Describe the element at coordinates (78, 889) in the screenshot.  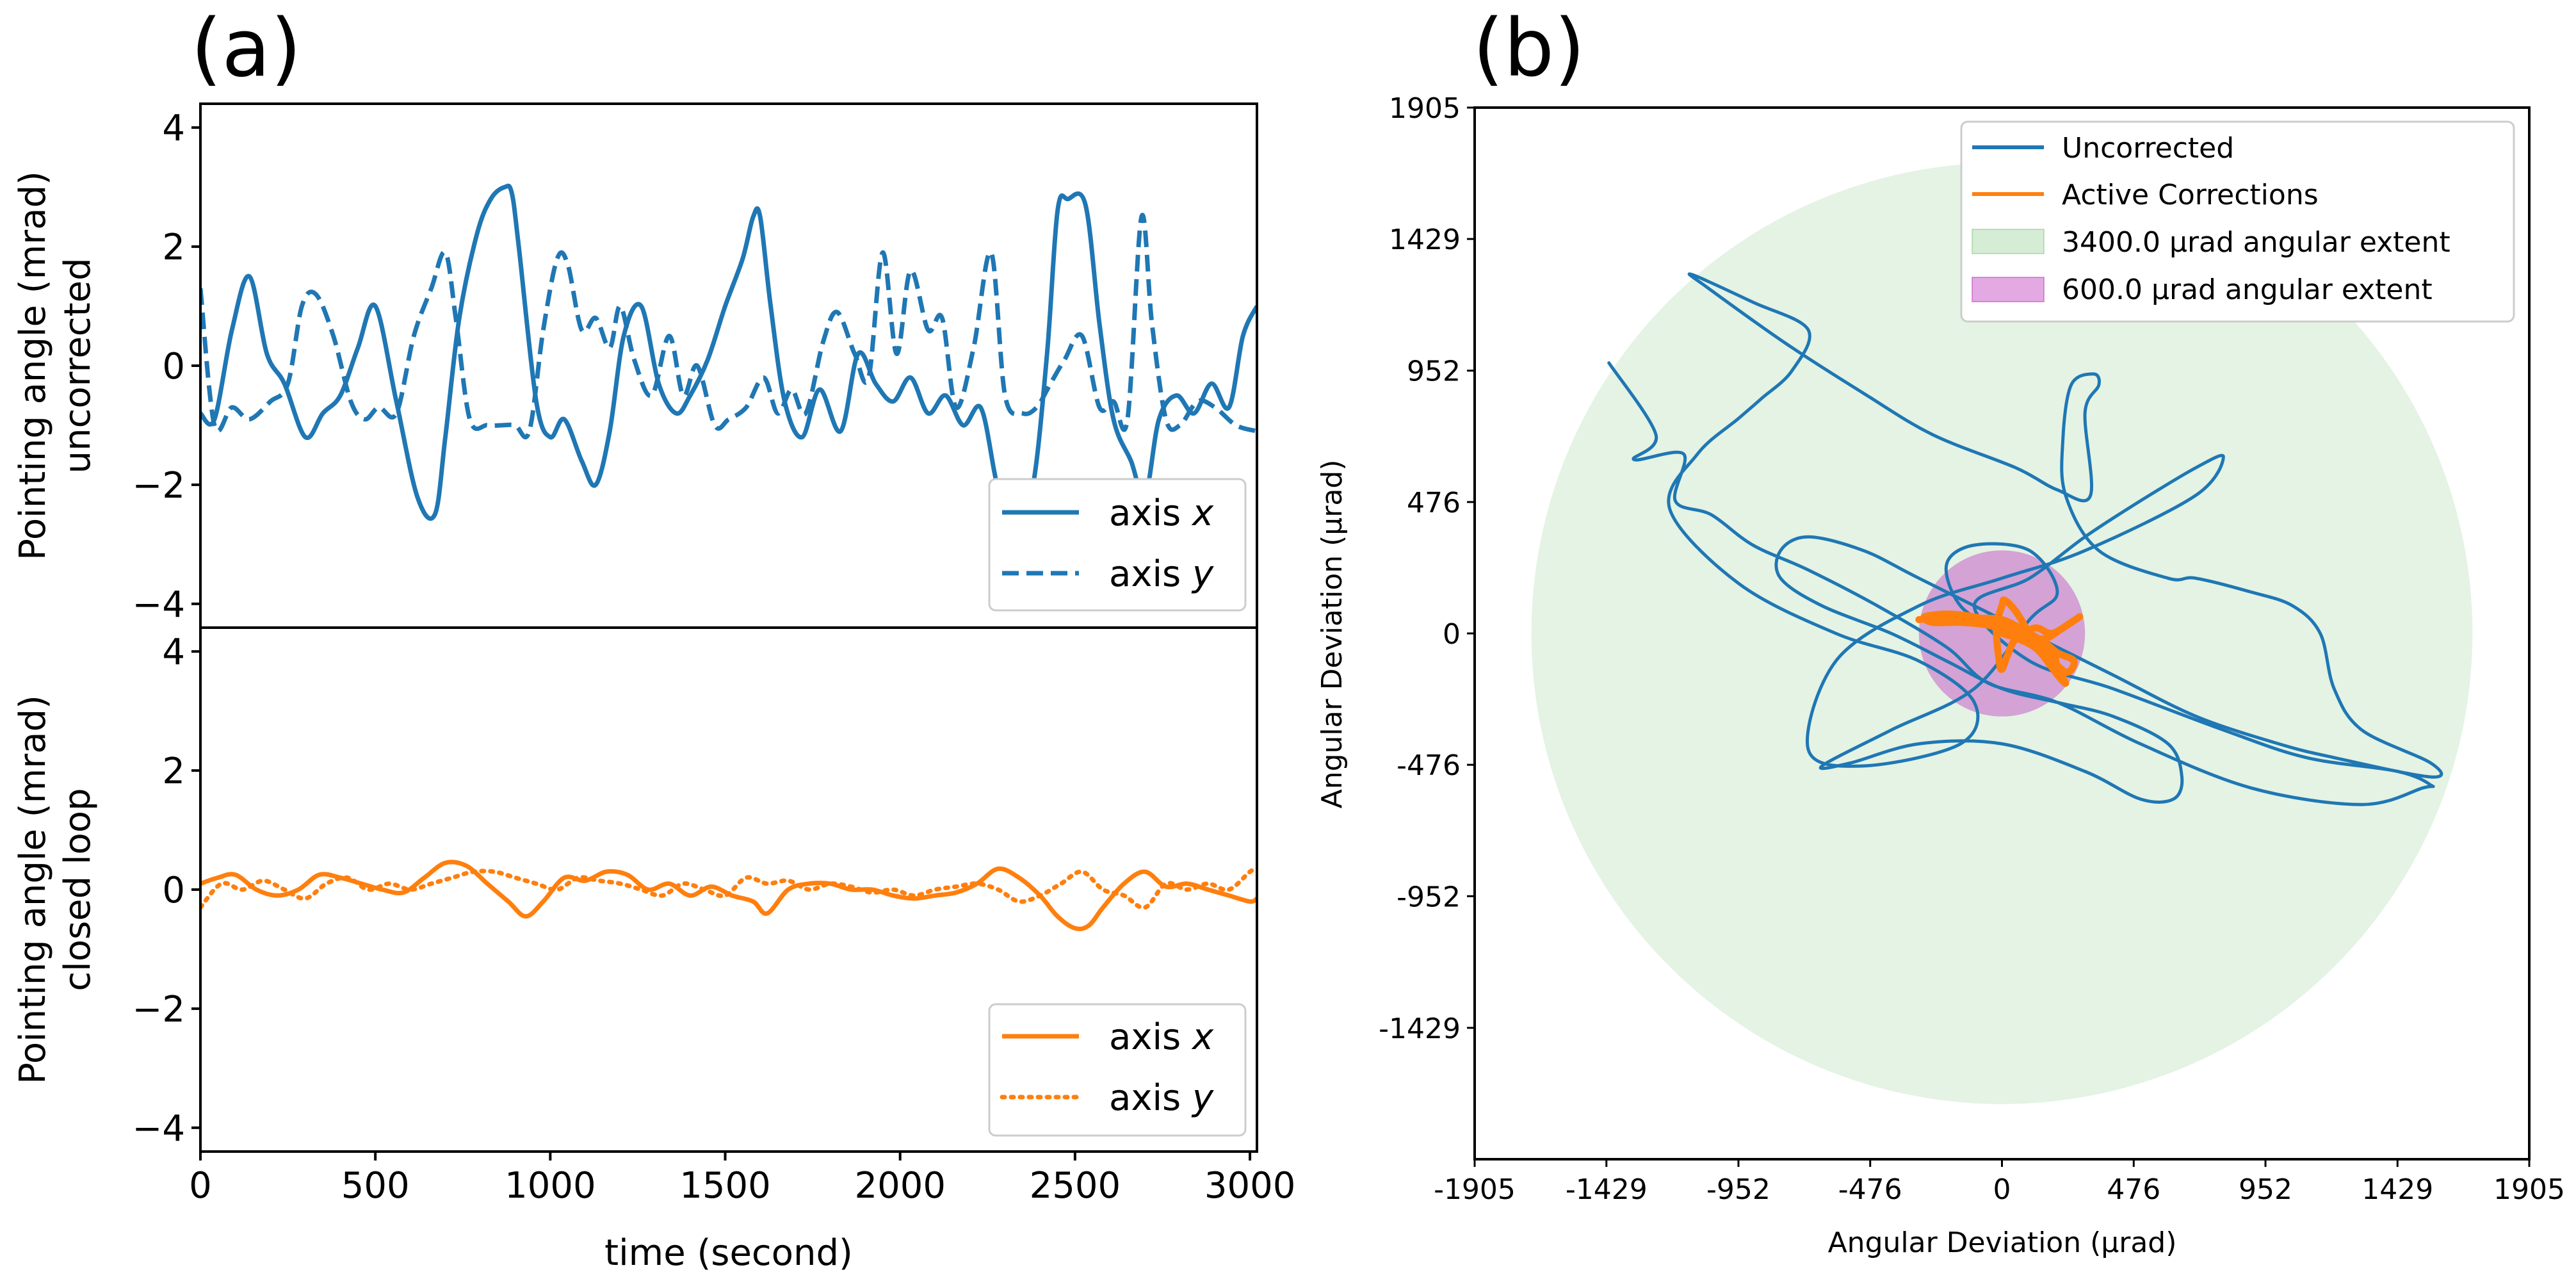
I see `bottom-ylabel-line2: closed loop` at that location.